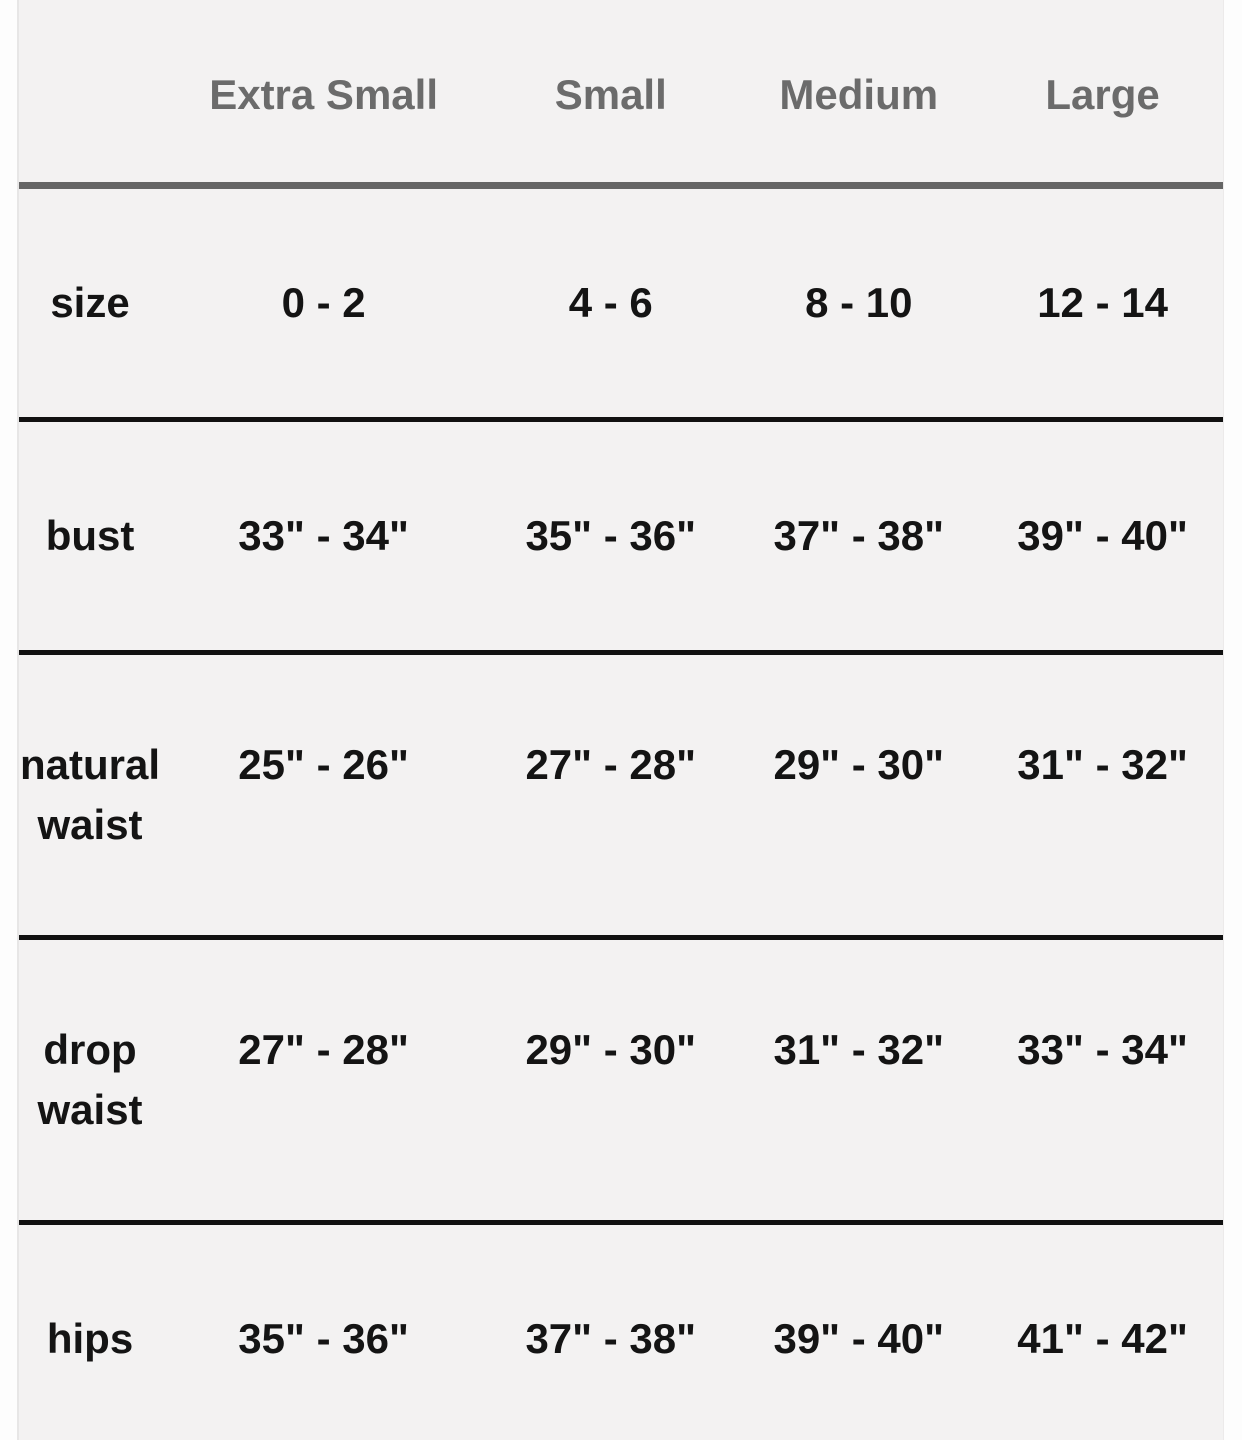  I want to click on row-label-natural-waist: natural waist, so click(90, 796).